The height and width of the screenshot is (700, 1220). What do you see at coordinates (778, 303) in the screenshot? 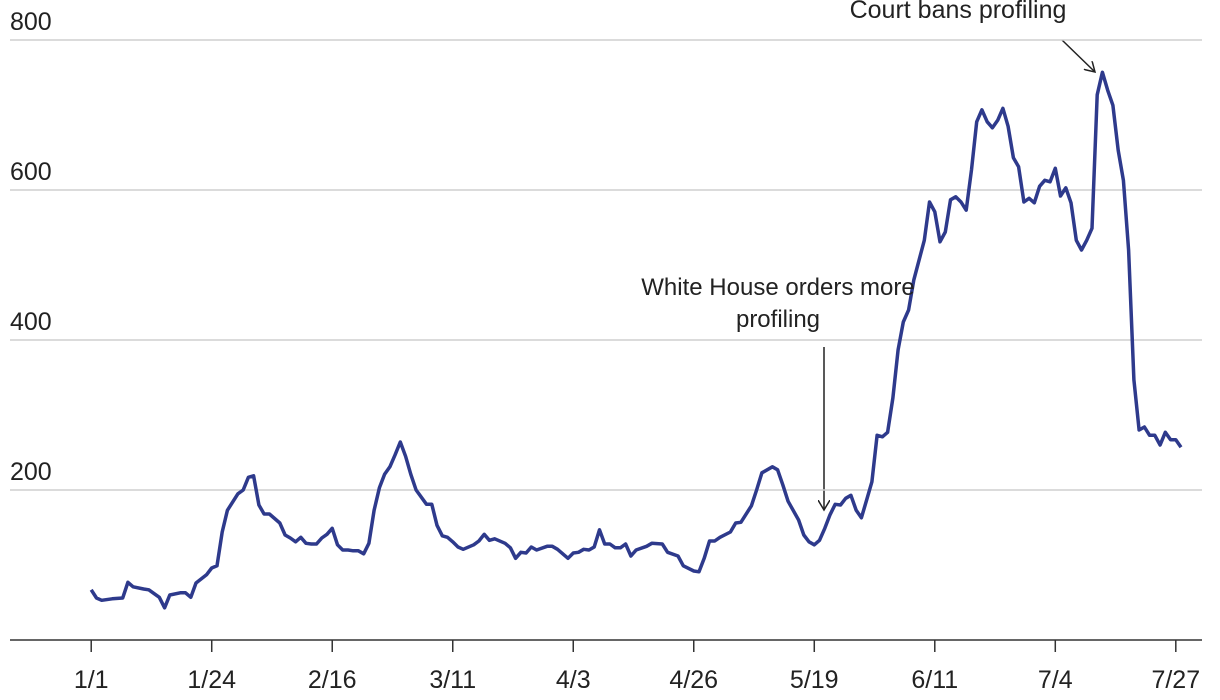
I see `annotation: White House orders more profiling` at bounding box center [778, 303].